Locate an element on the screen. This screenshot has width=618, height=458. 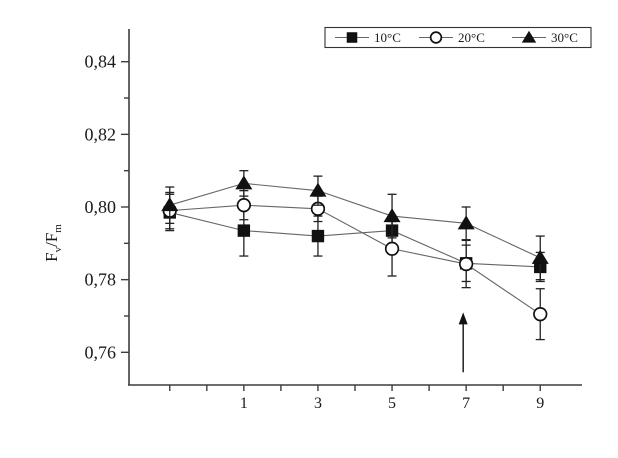
y-tick-label: 0,76 is located at coordinates (101, 352).